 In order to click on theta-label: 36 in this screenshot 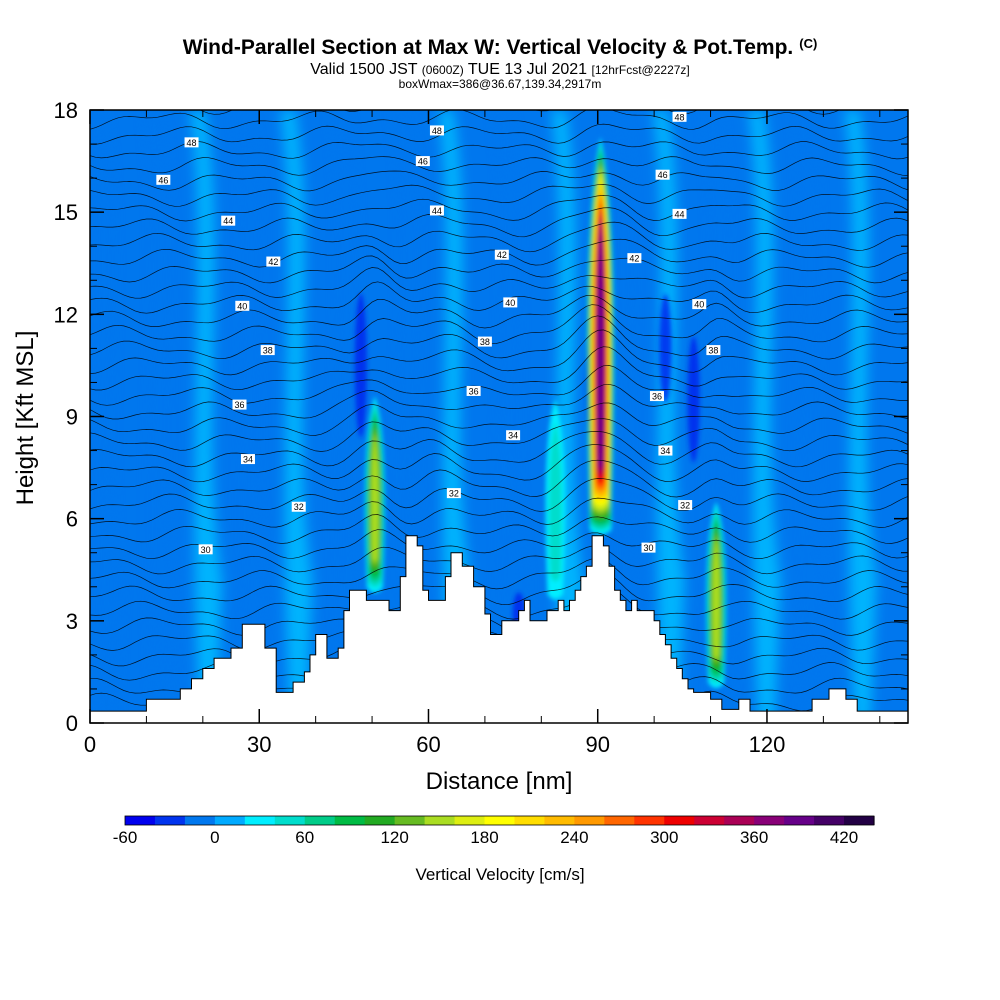, I will do `click(474, 391)`.